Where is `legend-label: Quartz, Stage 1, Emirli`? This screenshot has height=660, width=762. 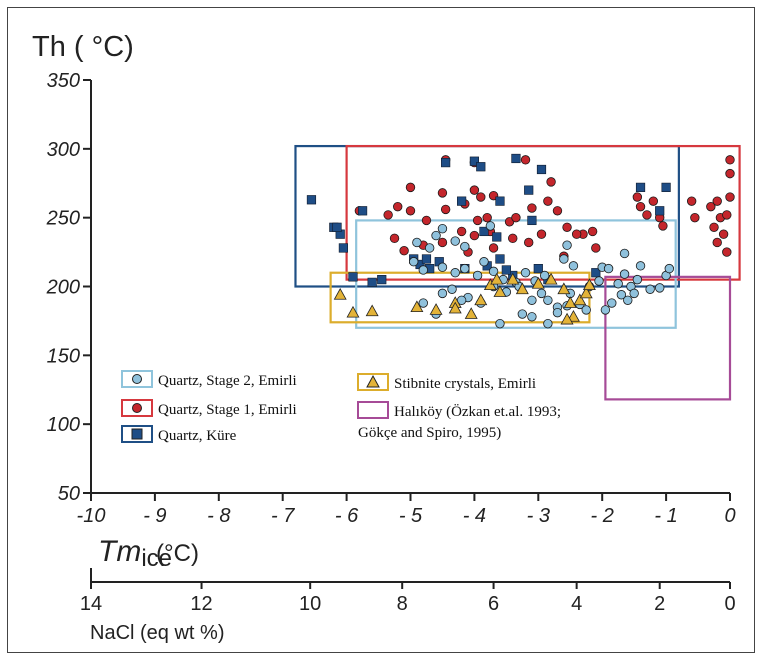 legend-label: Quartz, Stage 1, Emirli is located at coordinates (227, 410).